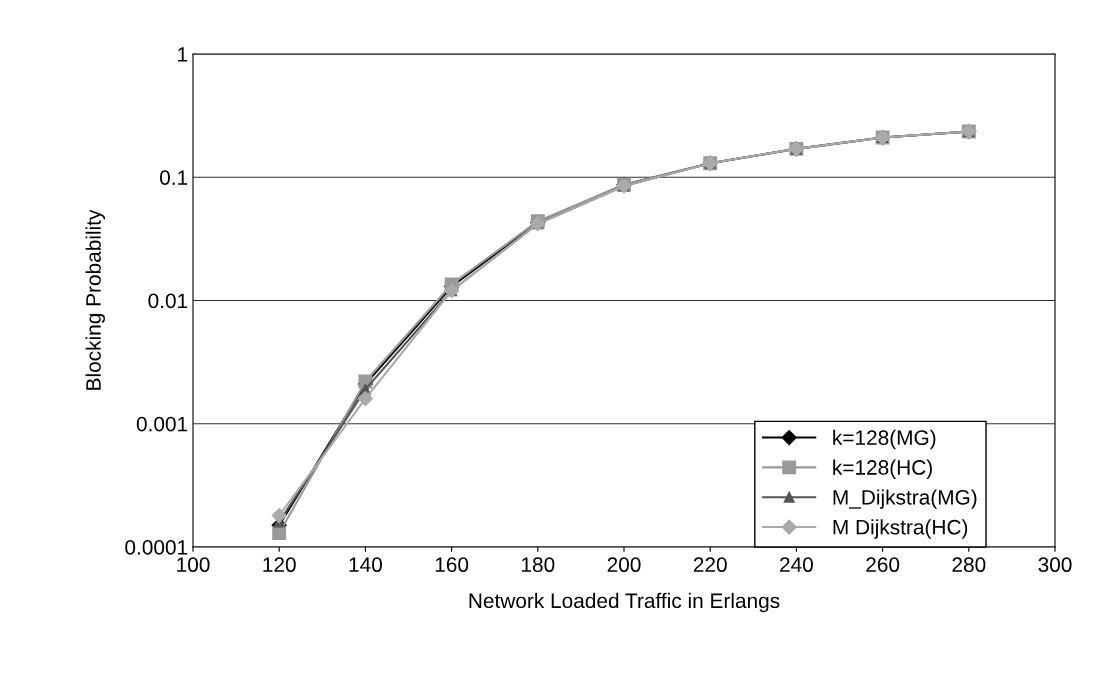 This screenshot has height=673, width=1118. I want to click on legend-label: M Dijkstra(HC), so click(900, 529).